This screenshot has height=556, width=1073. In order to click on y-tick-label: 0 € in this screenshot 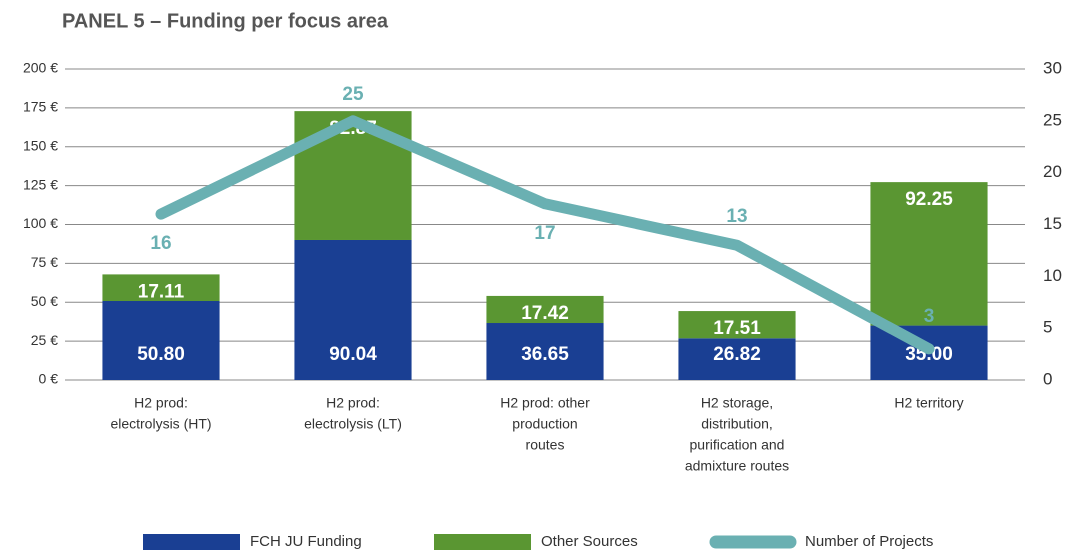, I will do `click(49, 379)`.